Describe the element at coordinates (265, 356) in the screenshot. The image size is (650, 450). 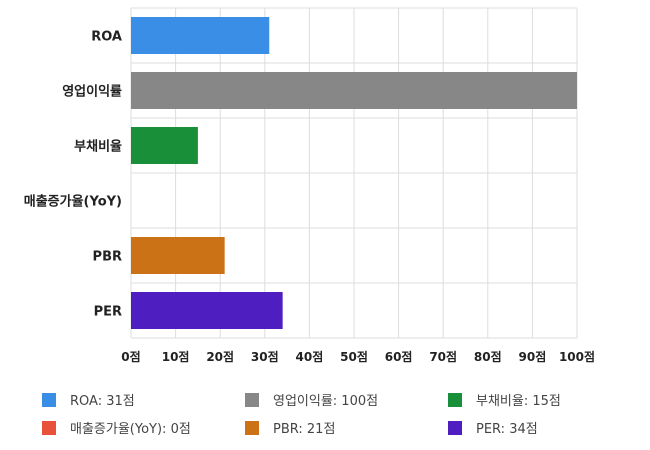
I see `x-tick-label-3: 30점` at that location.